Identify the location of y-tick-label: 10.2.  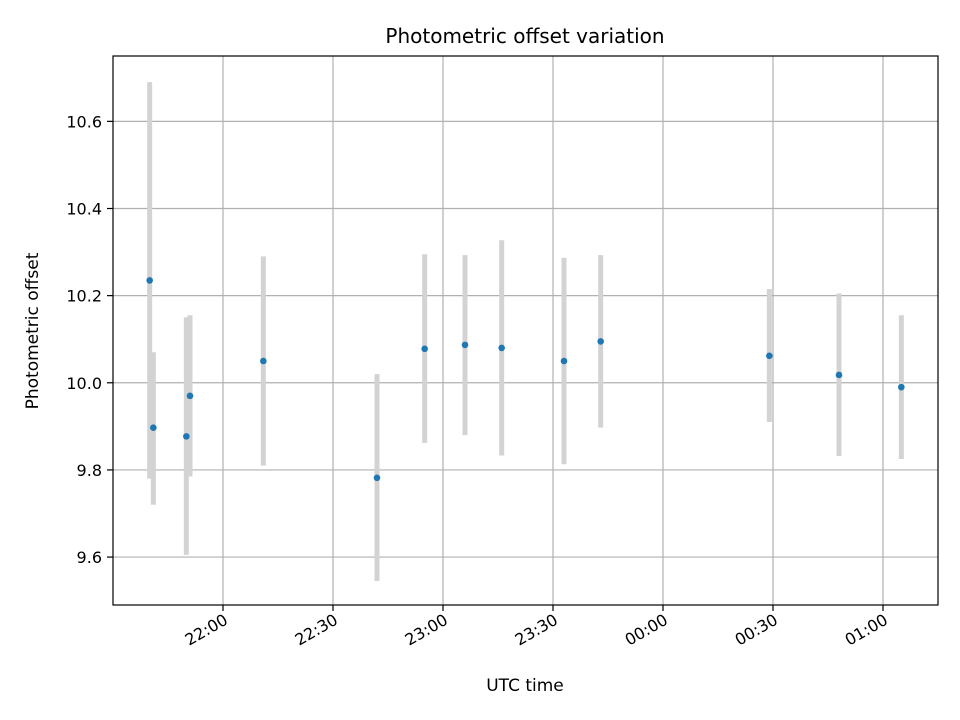
(84, 296).